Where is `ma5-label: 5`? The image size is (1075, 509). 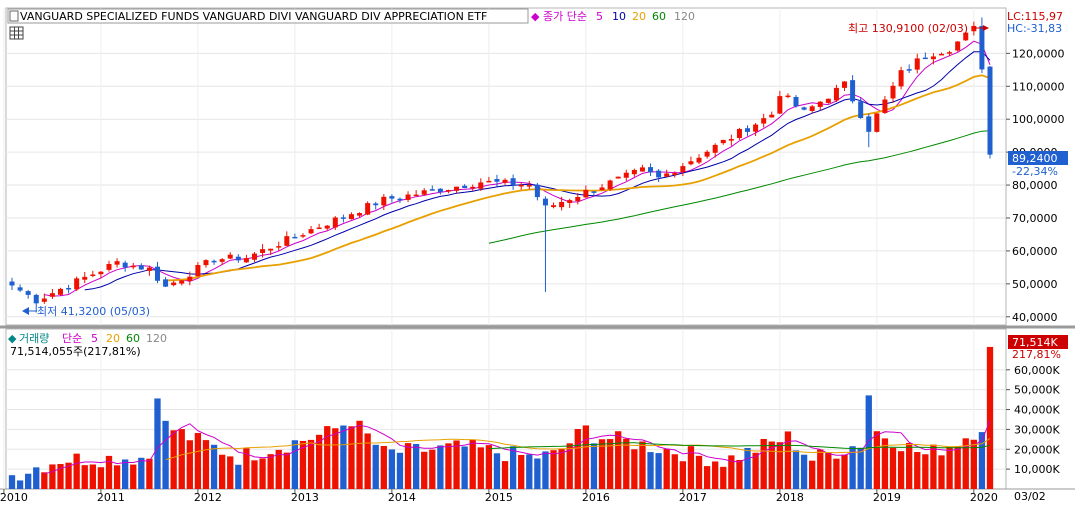 ma5-label: 5 is located at coordinates (599, 16).